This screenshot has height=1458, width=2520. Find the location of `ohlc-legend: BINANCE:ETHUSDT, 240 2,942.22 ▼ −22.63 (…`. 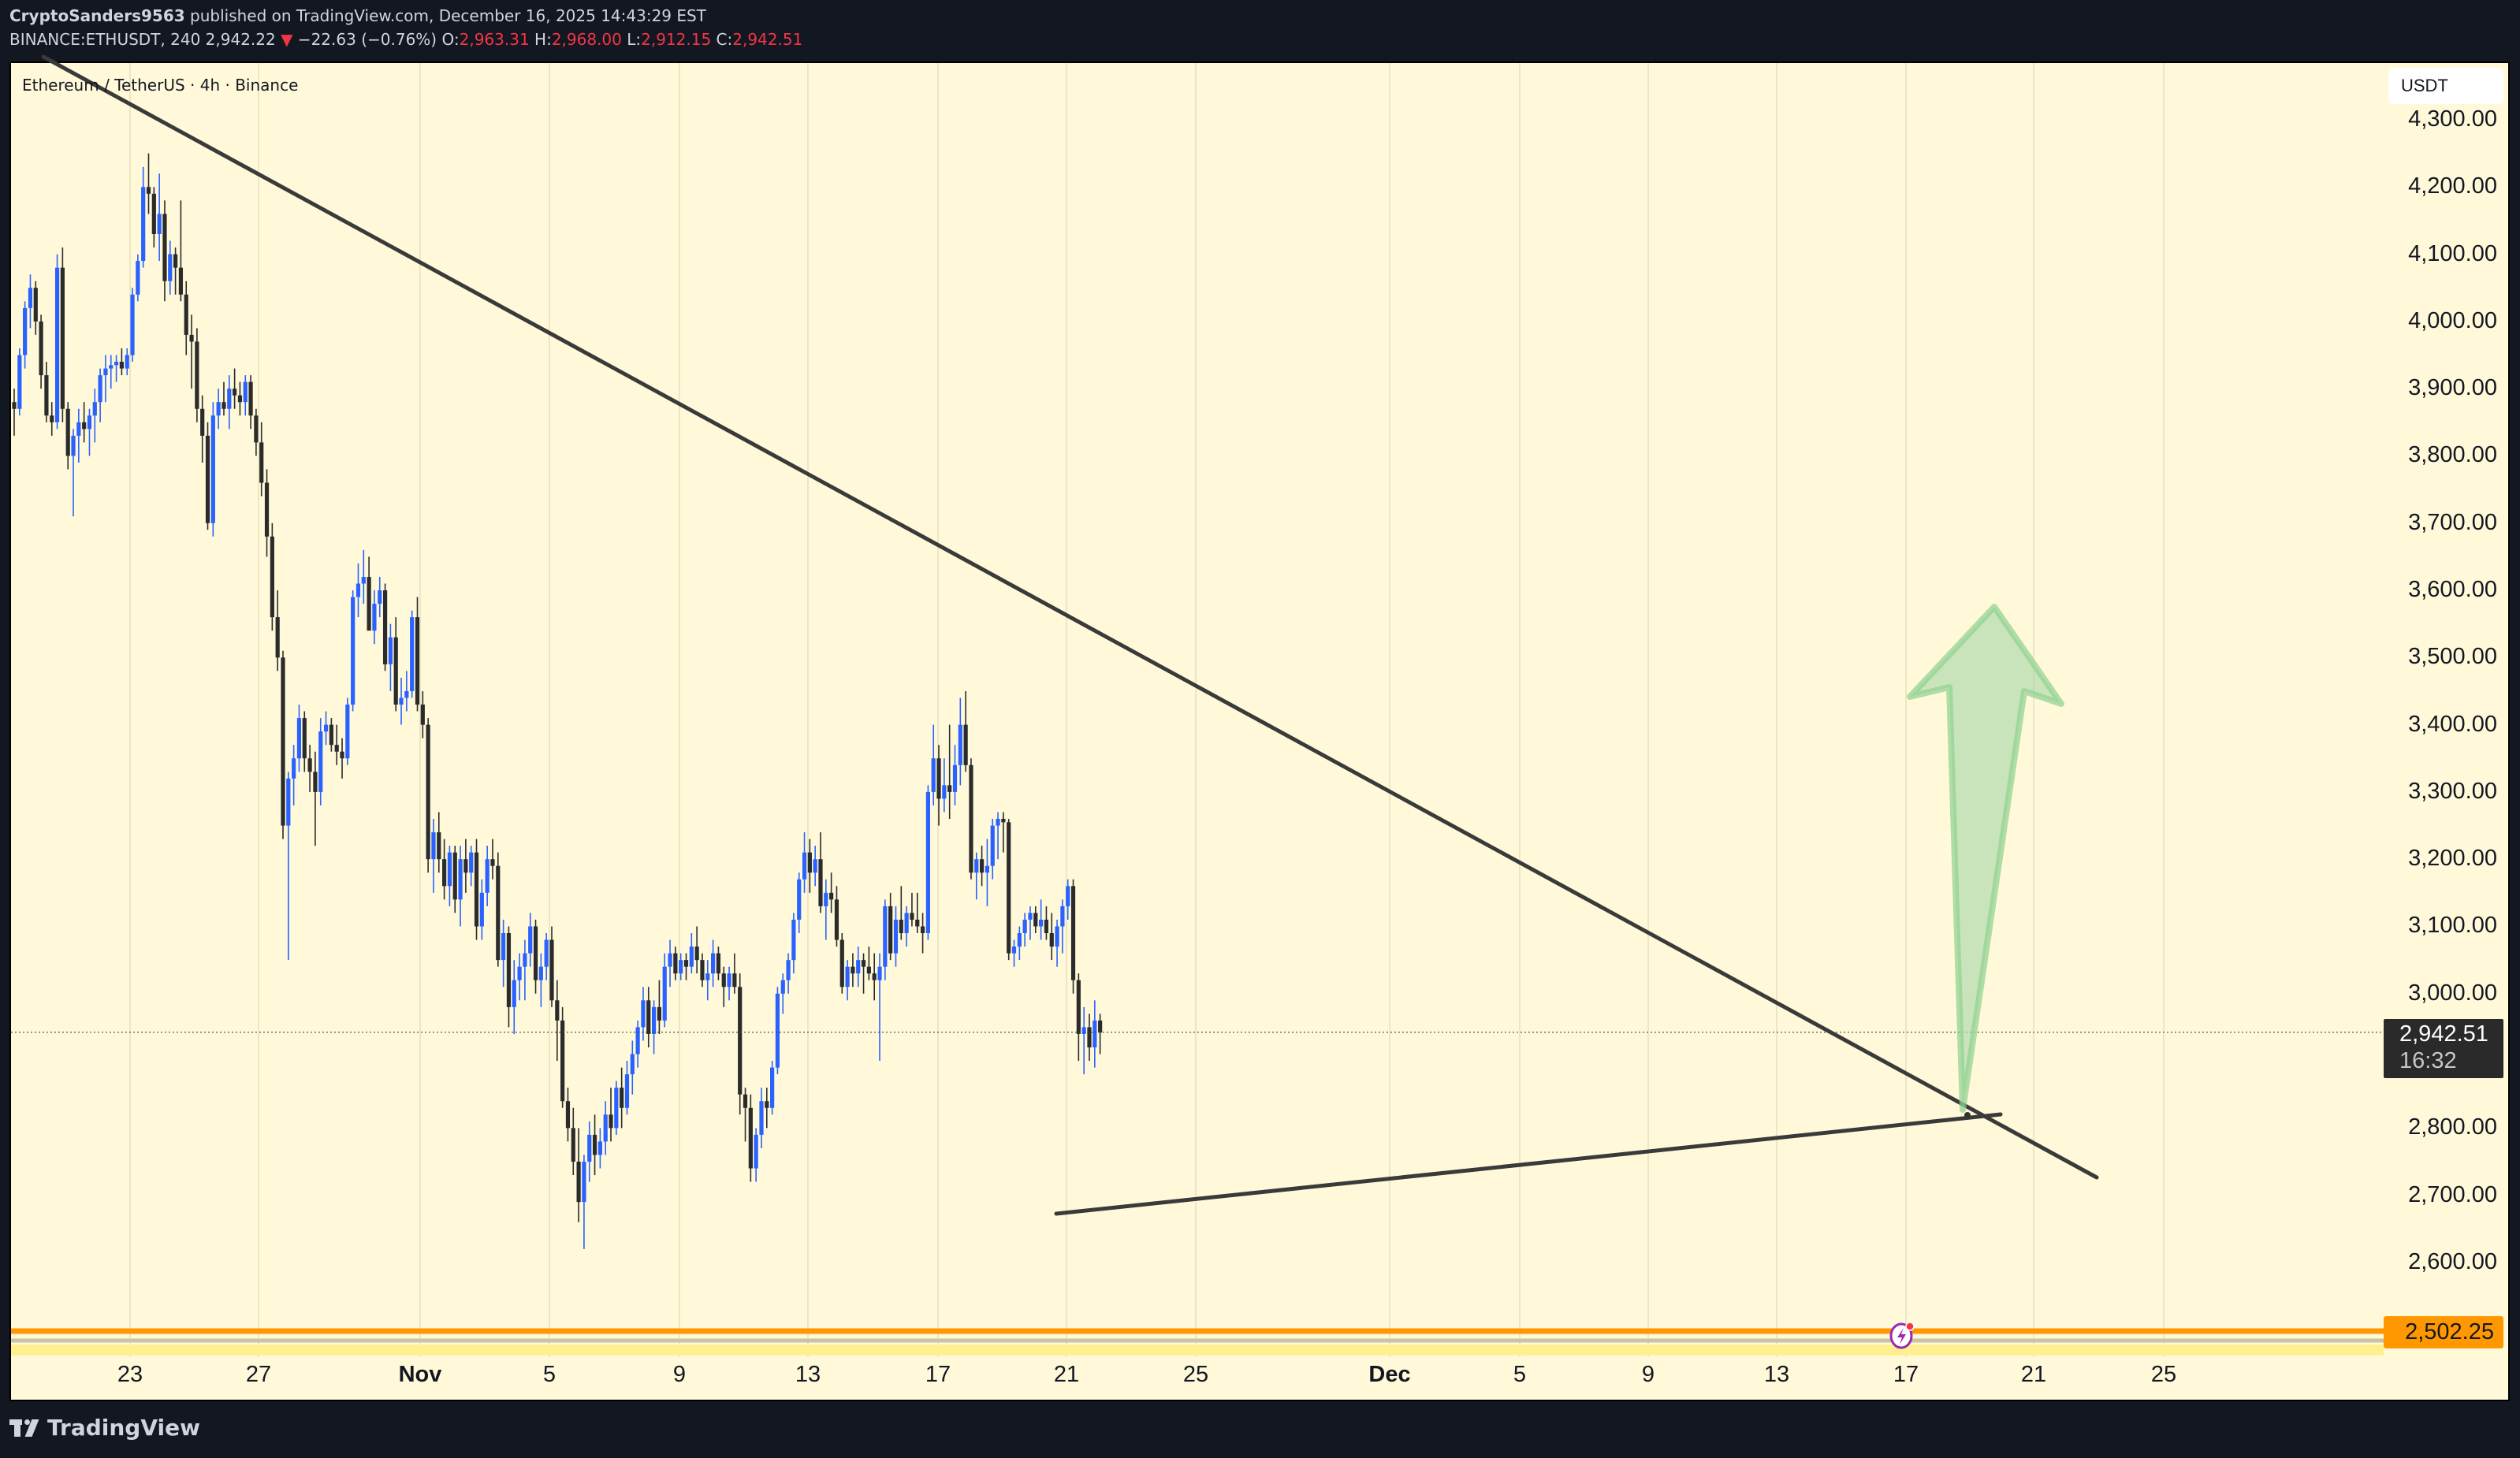

ohlc-legend: BINANCE:ETHUSDT, 240 2,942.22 ▼ −22.63 (… is located at coordinates (405, 39).